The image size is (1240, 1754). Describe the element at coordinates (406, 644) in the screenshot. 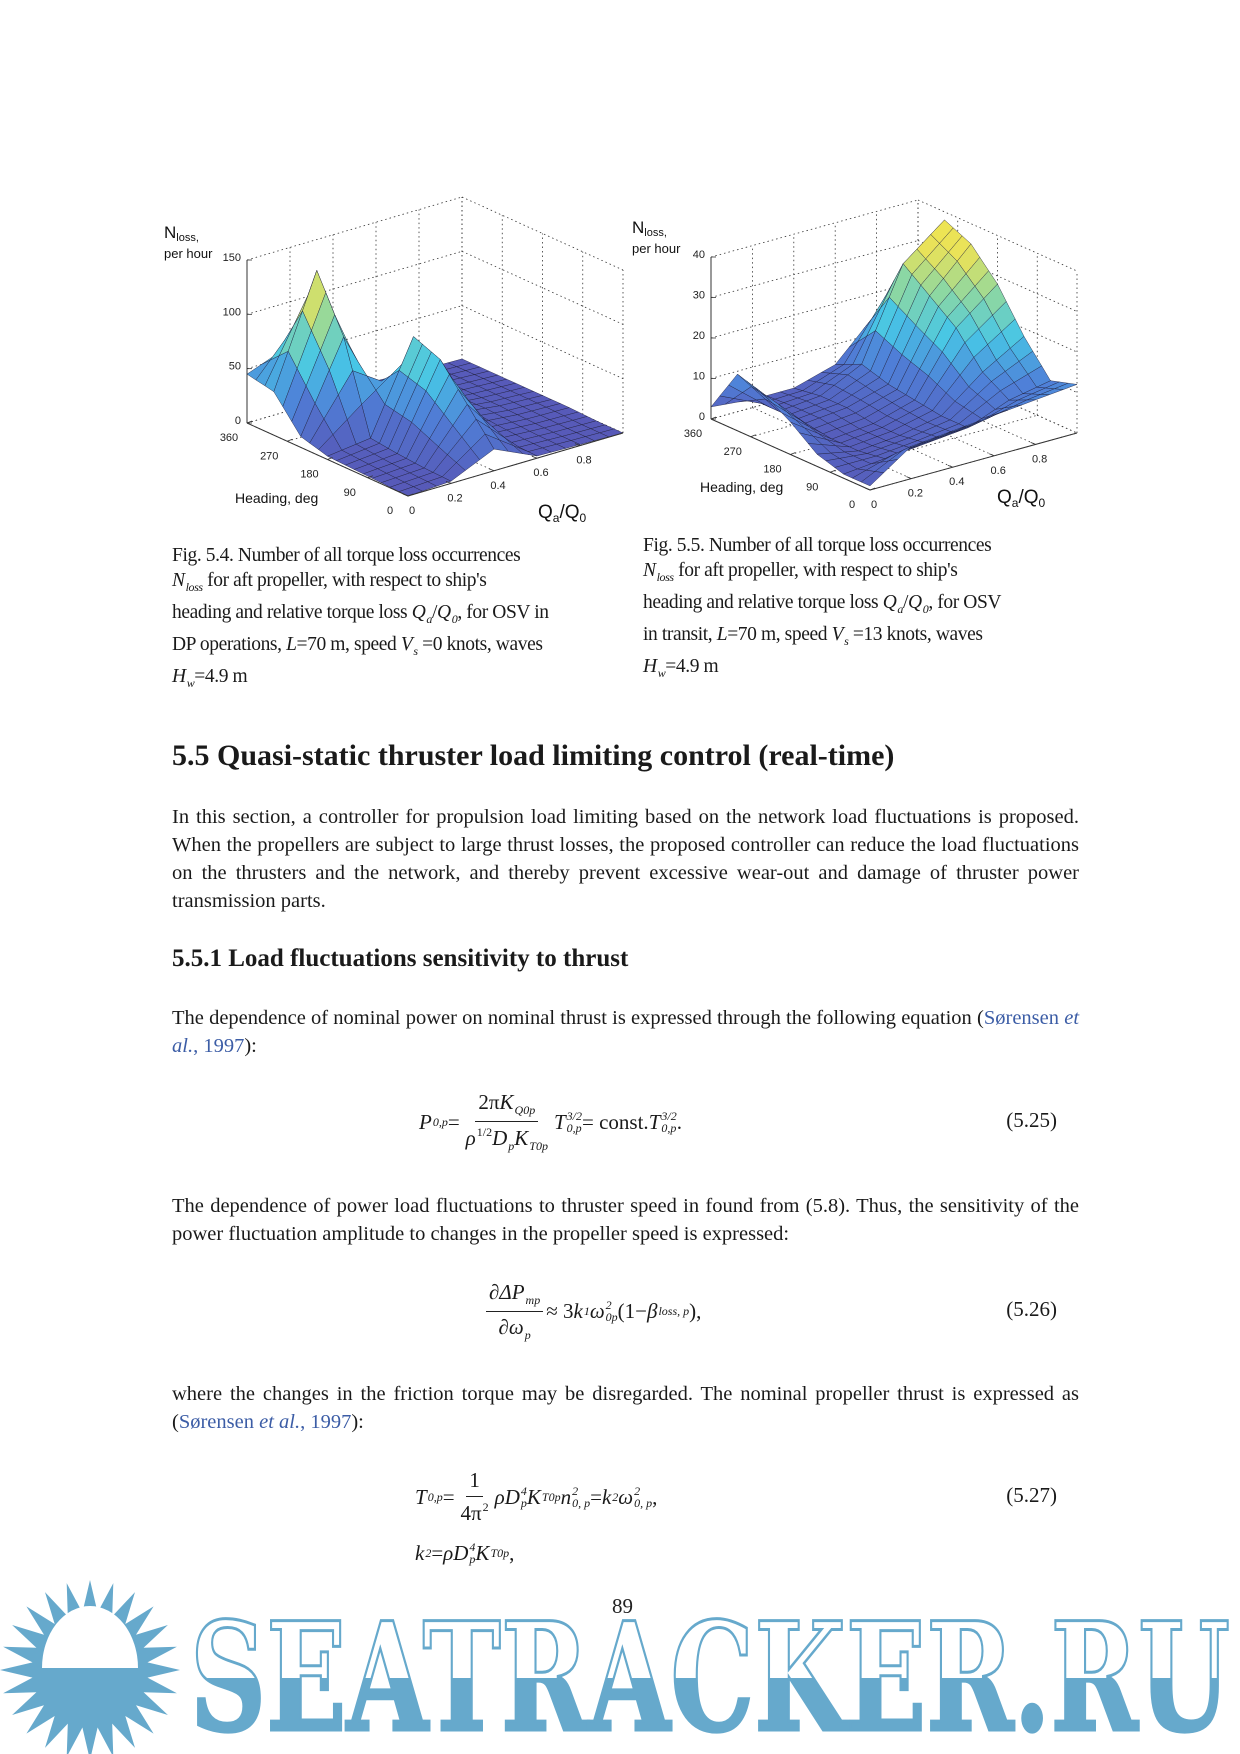

I see `text-run: V` at that location.